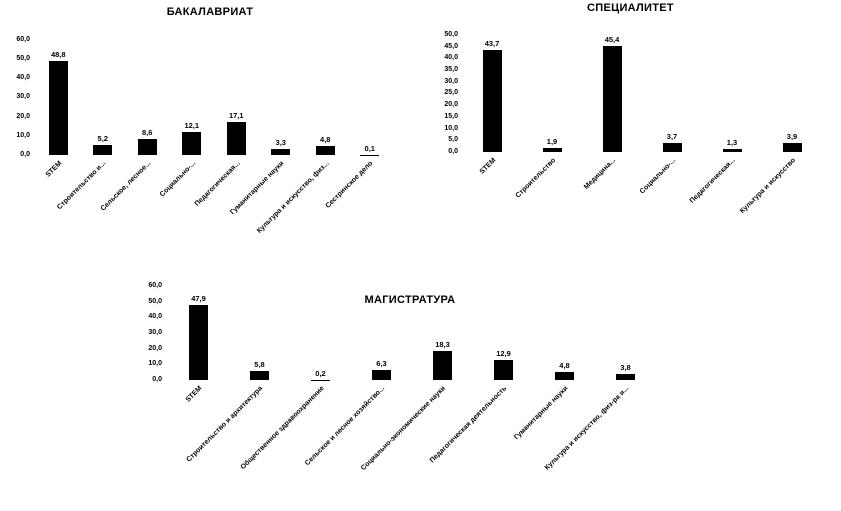 The image size is (841, 511). What do you see at coordinates (612, 39) in the screenshot?
I see `bar-value-label: 45,4` at bounding box center [612, 39].